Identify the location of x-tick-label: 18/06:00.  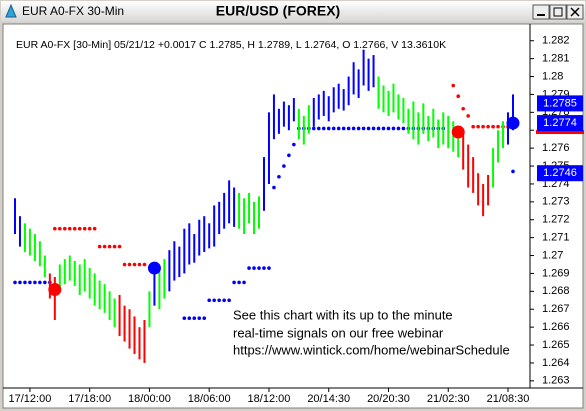
(209, 399).